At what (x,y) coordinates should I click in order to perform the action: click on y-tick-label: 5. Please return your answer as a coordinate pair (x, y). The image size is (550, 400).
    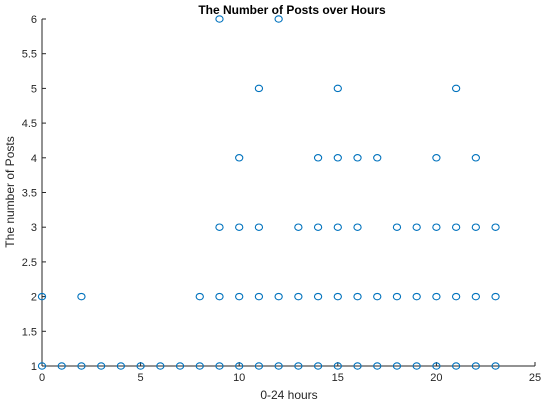
    Looking at the image, I should click on (34, 89).